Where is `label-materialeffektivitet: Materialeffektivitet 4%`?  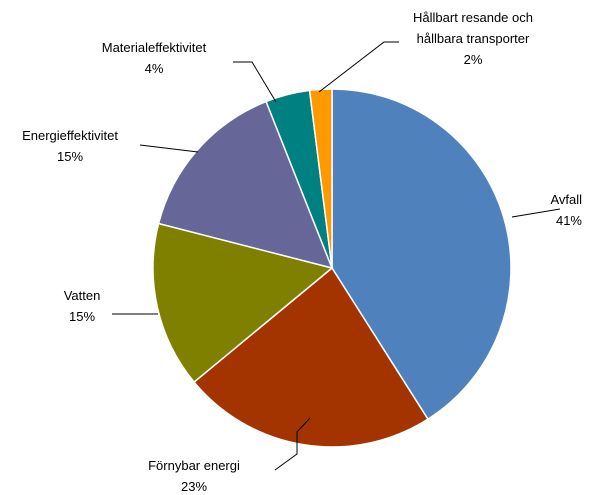
label-materialeffektivitet: Materialeffektivitet 4% is located at coordinates (154, 58).